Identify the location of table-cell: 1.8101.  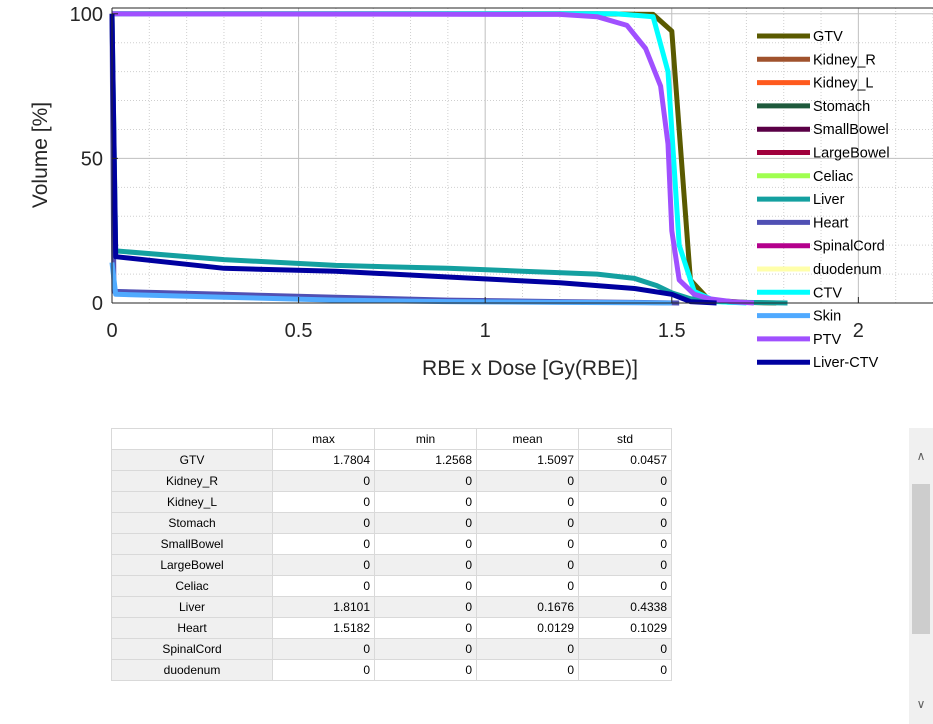
(323, 607).